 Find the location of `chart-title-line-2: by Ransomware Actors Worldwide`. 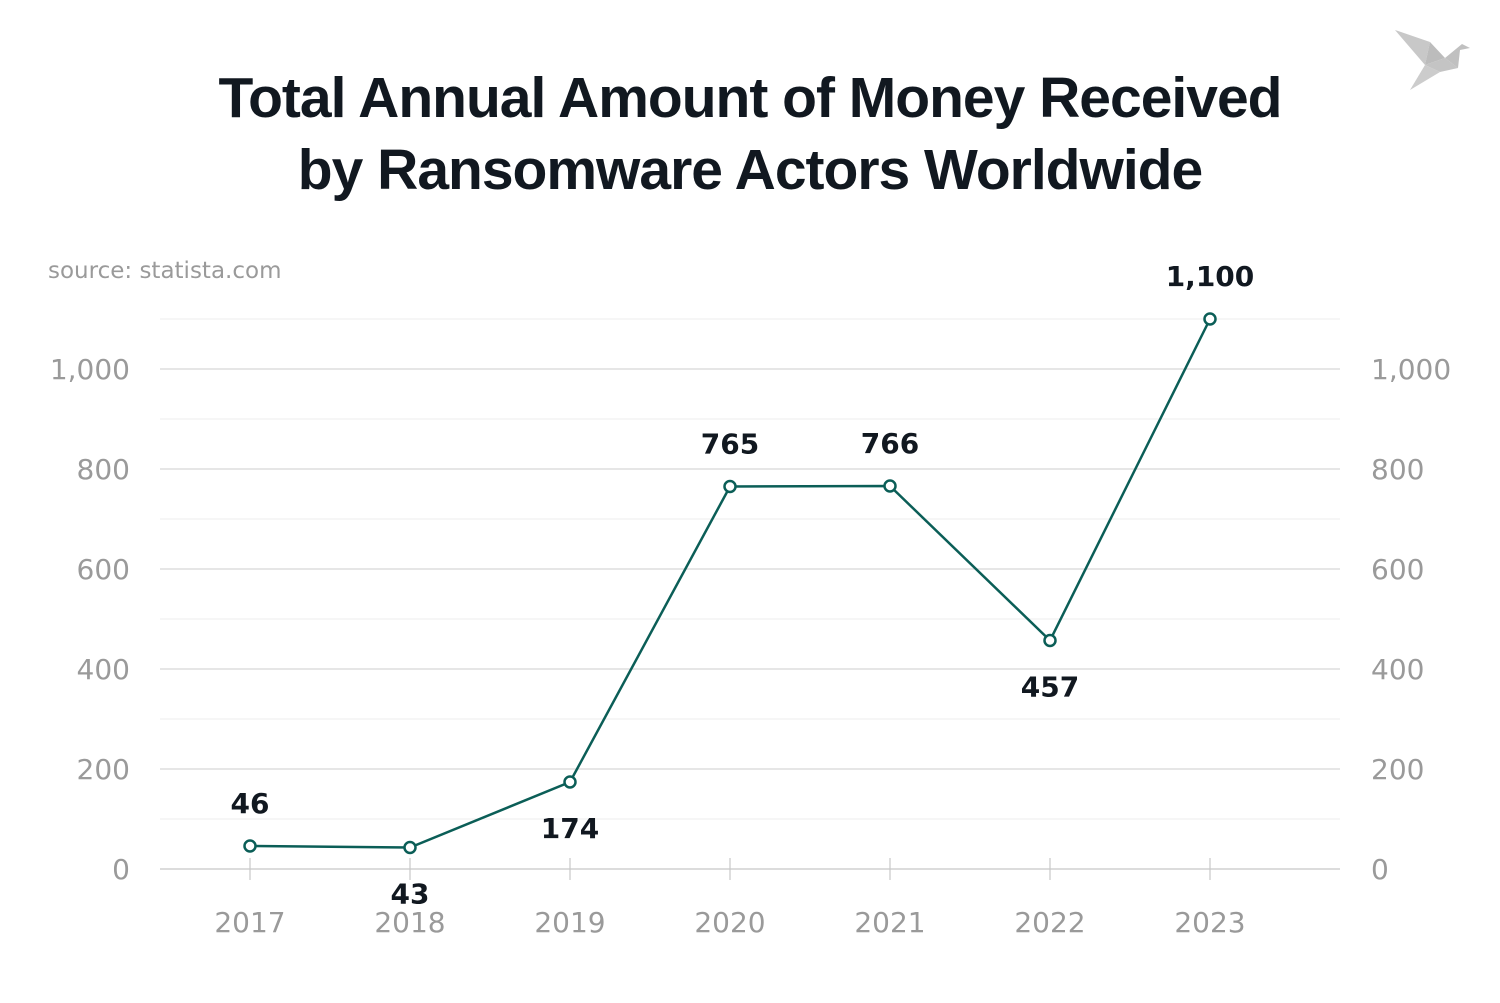

chart-title-line-2: by Ransomware Actors Worldwide is located at coordinates (750, 170).